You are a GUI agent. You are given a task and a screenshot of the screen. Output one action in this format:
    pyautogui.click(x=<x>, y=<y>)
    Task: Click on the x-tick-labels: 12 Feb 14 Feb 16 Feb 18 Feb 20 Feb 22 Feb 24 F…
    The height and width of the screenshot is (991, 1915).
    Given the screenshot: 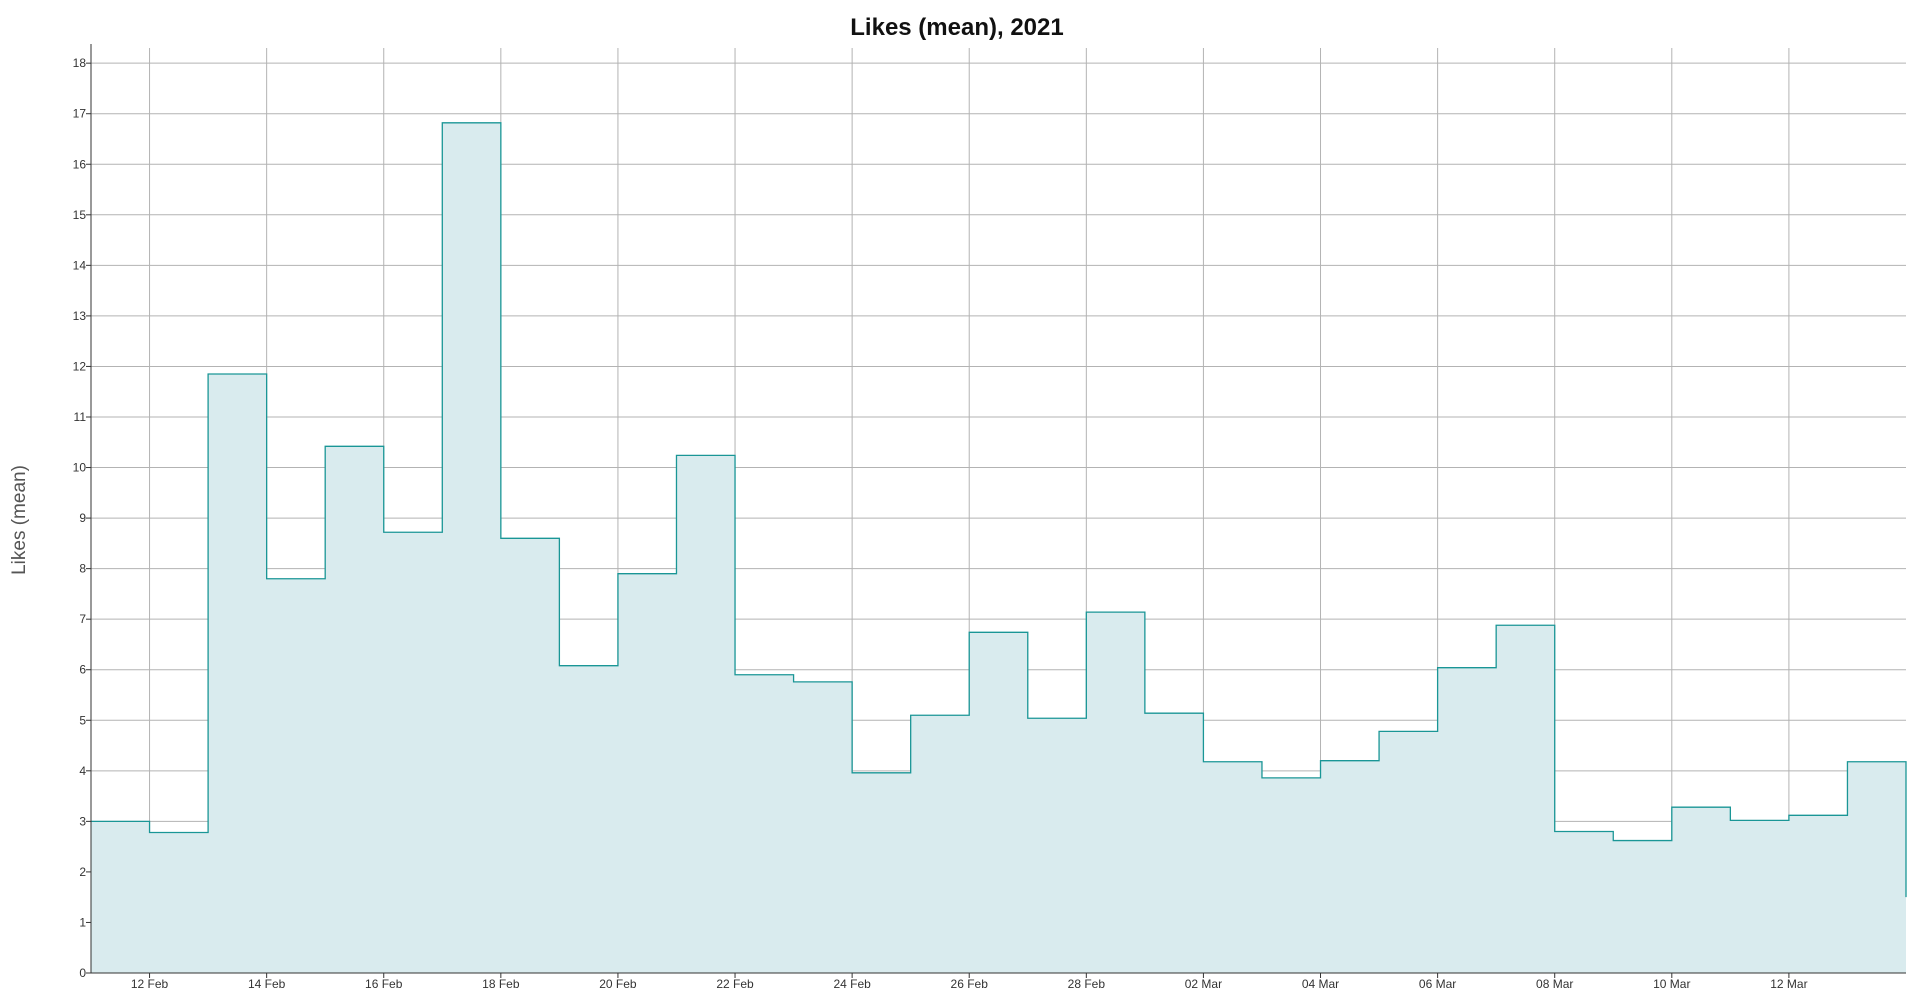 What is the action you would take?
    pyautogui.click(x=969, y=984)
    